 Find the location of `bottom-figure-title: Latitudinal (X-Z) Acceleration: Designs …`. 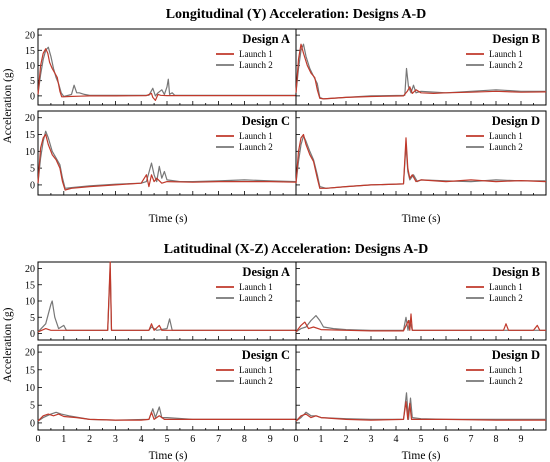

bottom-figure-title: Latitudinal (X-Z) Acceleration: Designs … is located at coordinates (296, 249).